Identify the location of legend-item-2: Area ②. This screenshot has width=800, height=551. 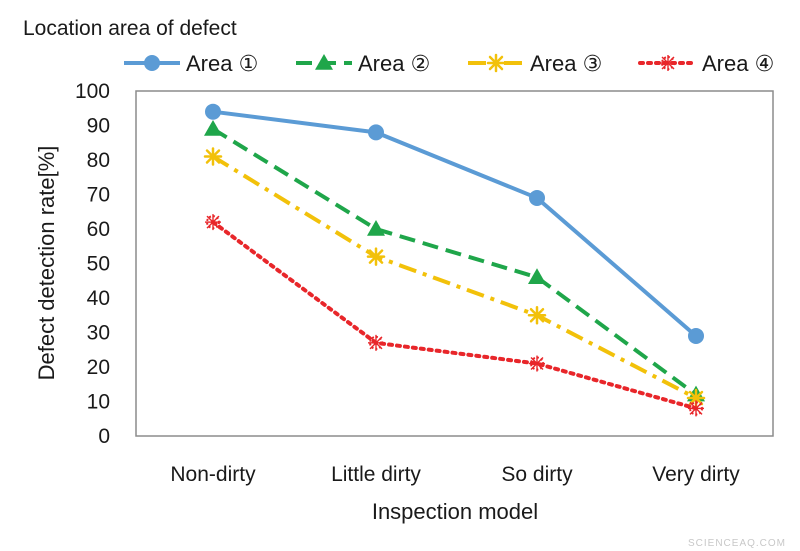
(363, 63).